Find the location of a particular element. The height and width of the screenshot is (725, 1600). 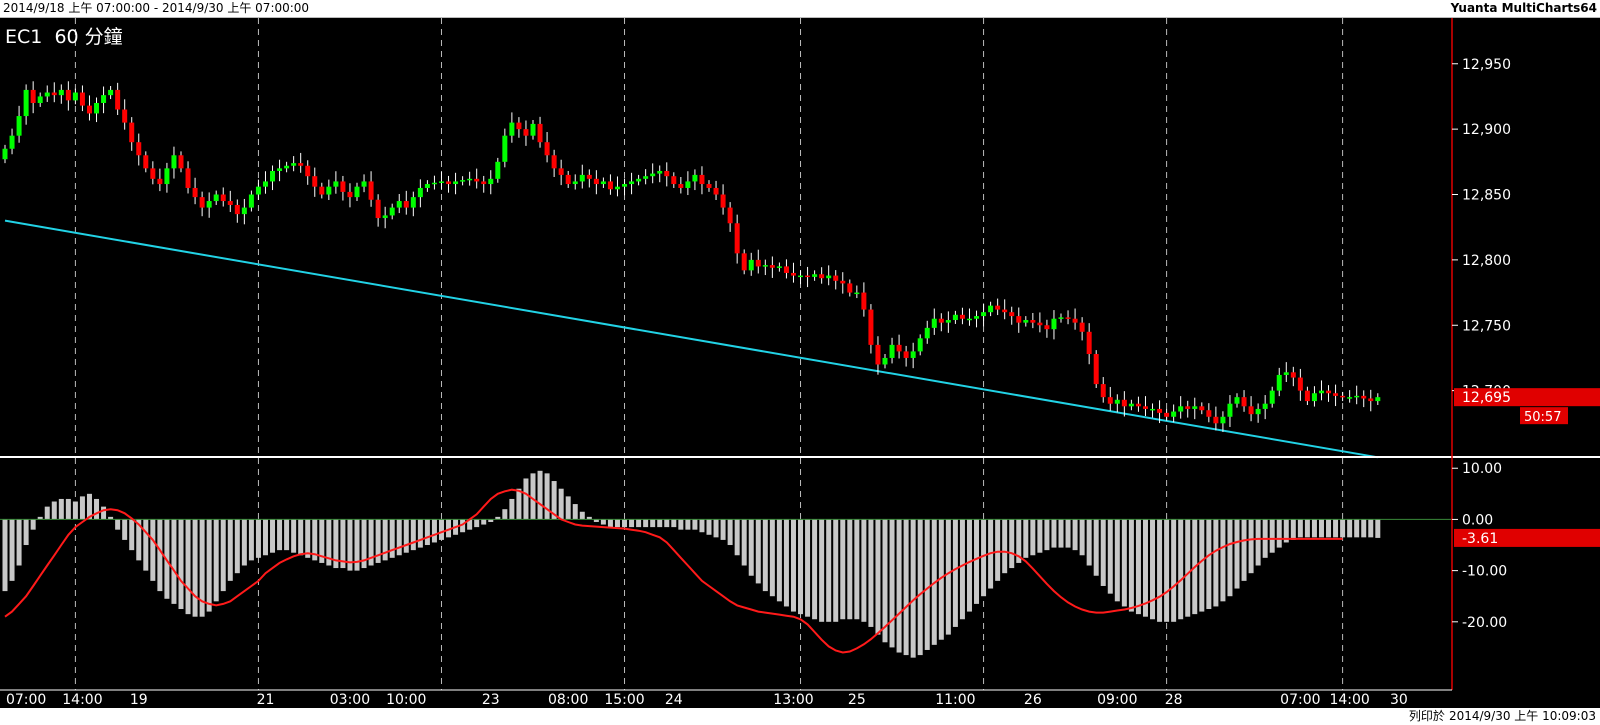

time-axis-label: 03:00 is located at coordinates (350, 700).